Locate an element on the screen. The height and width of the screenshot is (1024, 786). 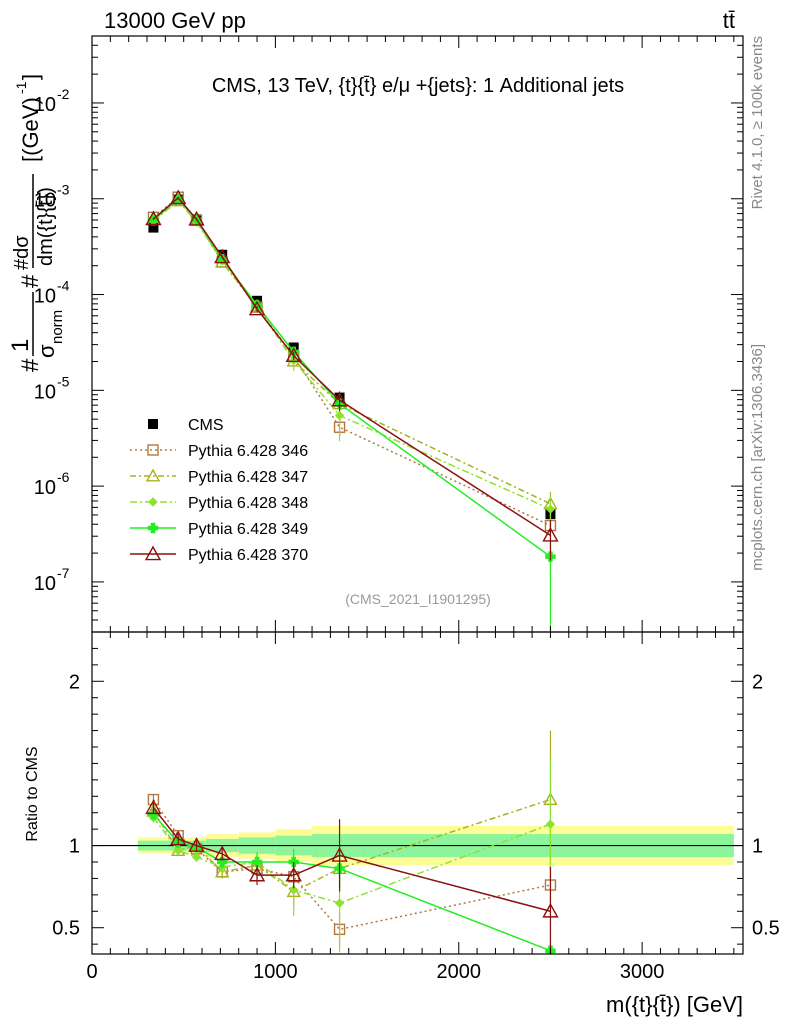
ylabel-sigma-sub: norm is located at coordinates (57, 327).